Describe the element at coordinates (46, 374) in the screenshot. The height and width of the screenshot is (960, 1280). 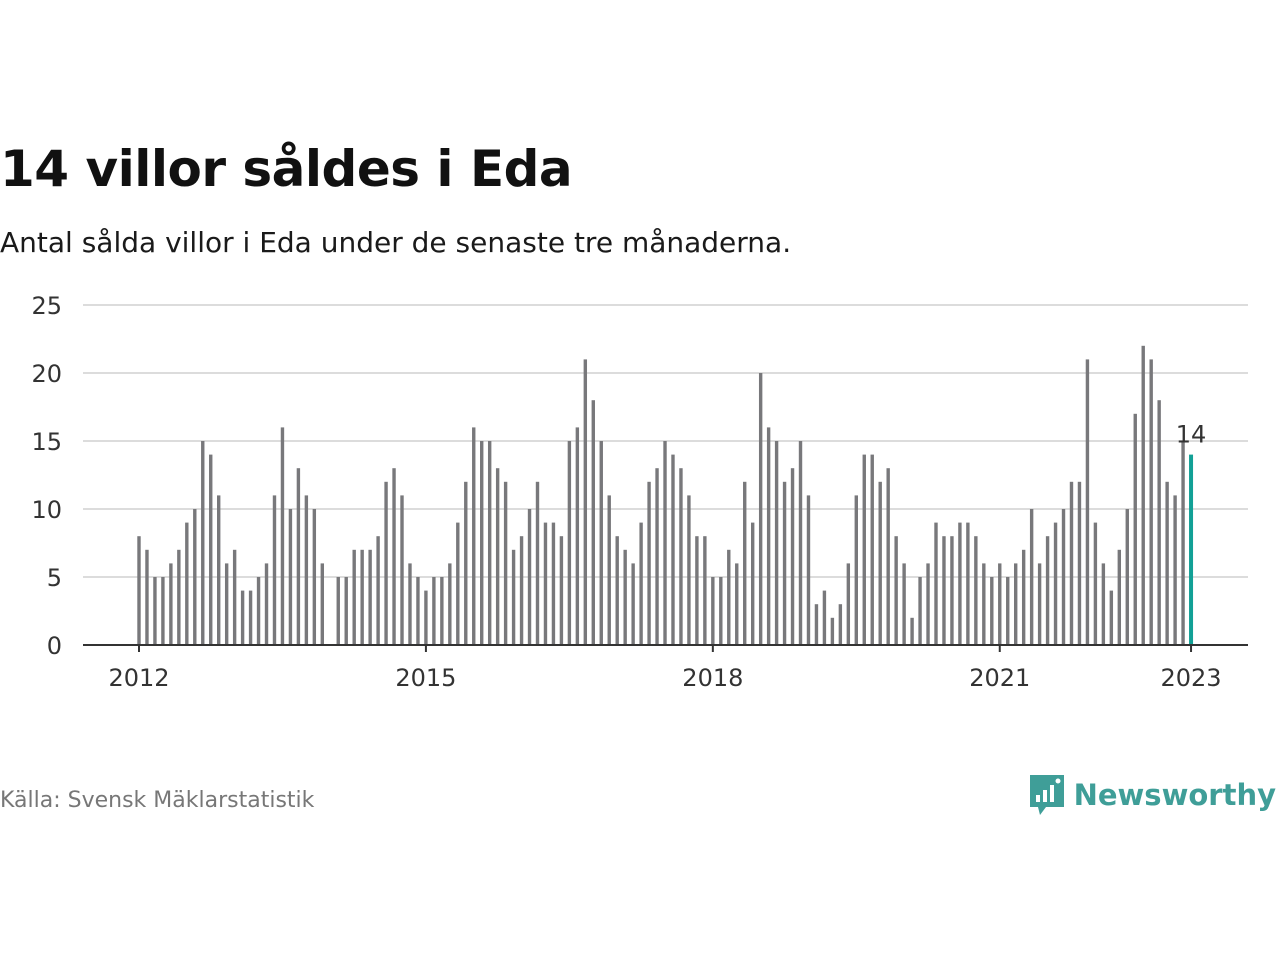
I see `y-tick-label: 20` at that location.